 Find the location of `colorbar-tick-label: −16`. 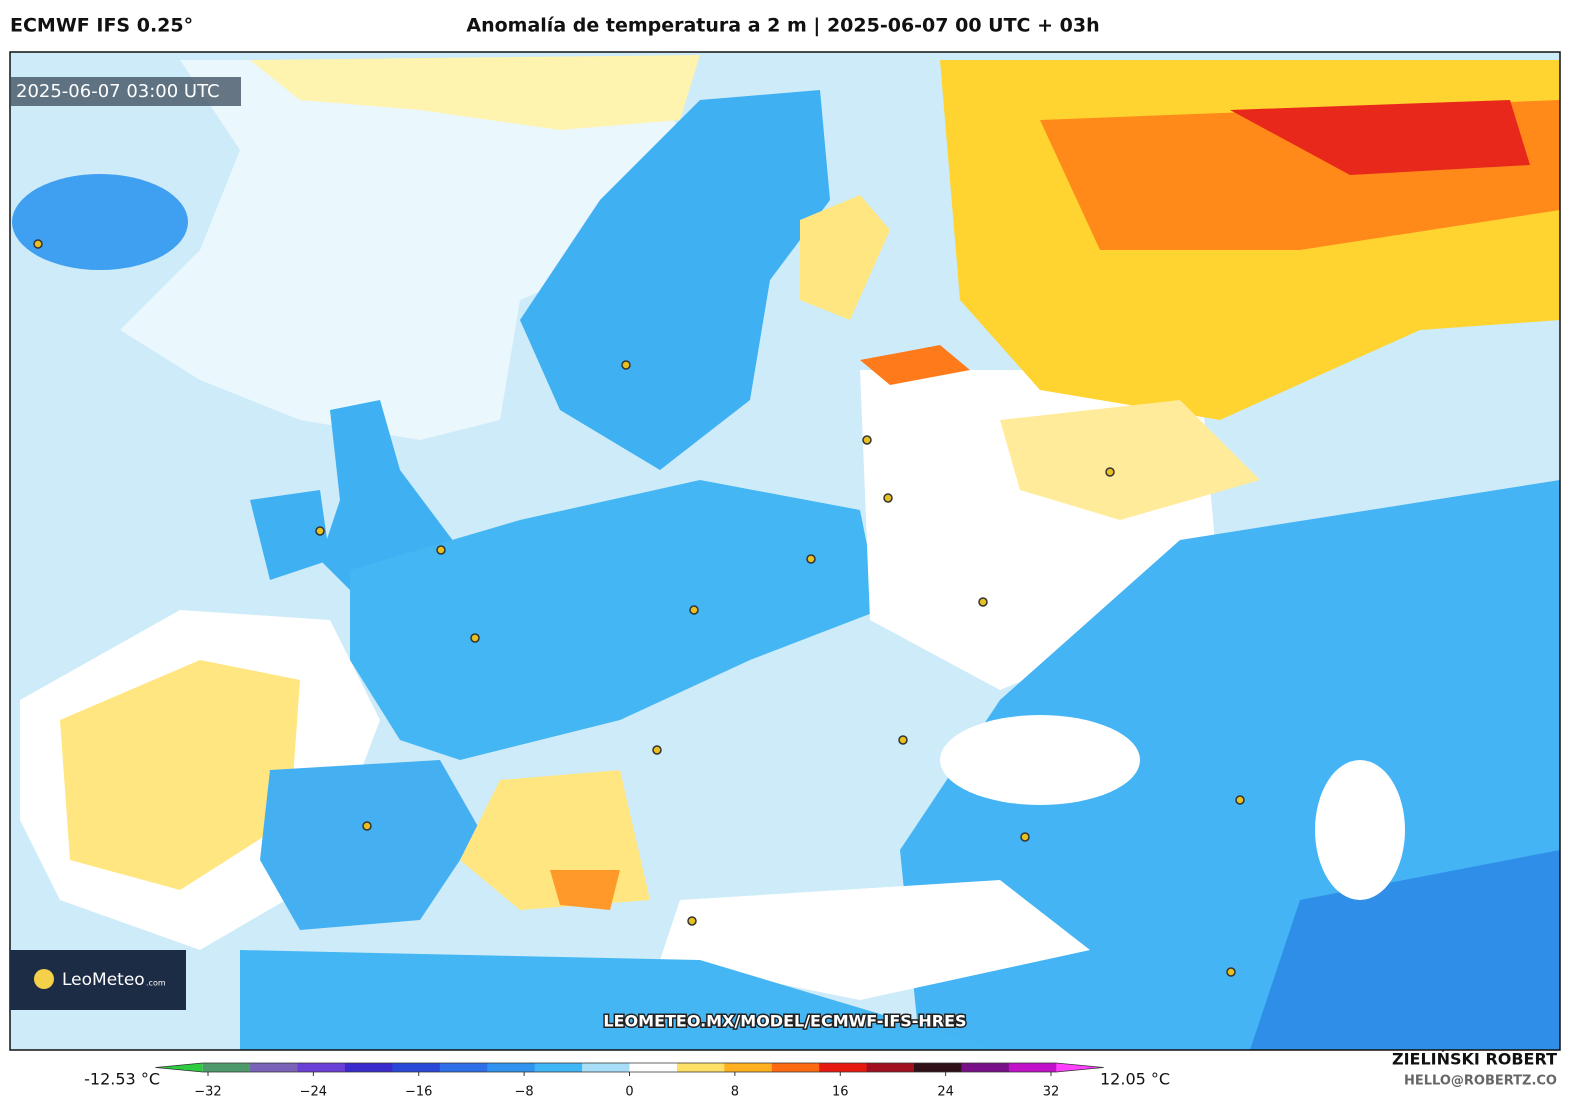

colorbar-tick-label: −16 is located at coordinates (418, 1092).